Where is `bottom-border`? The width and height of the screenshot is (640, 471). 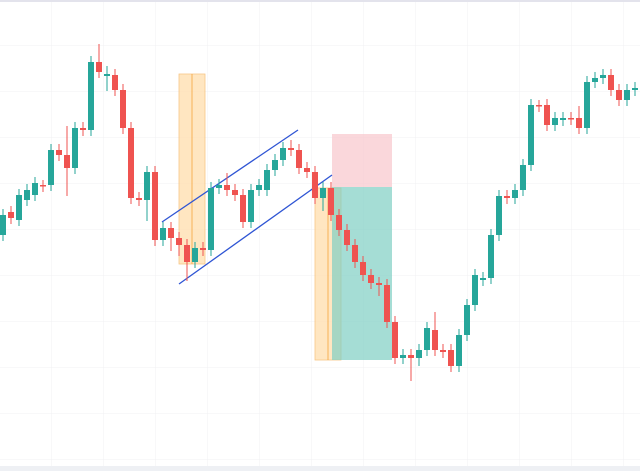
bottom-border is located at coordinates (320, 468).